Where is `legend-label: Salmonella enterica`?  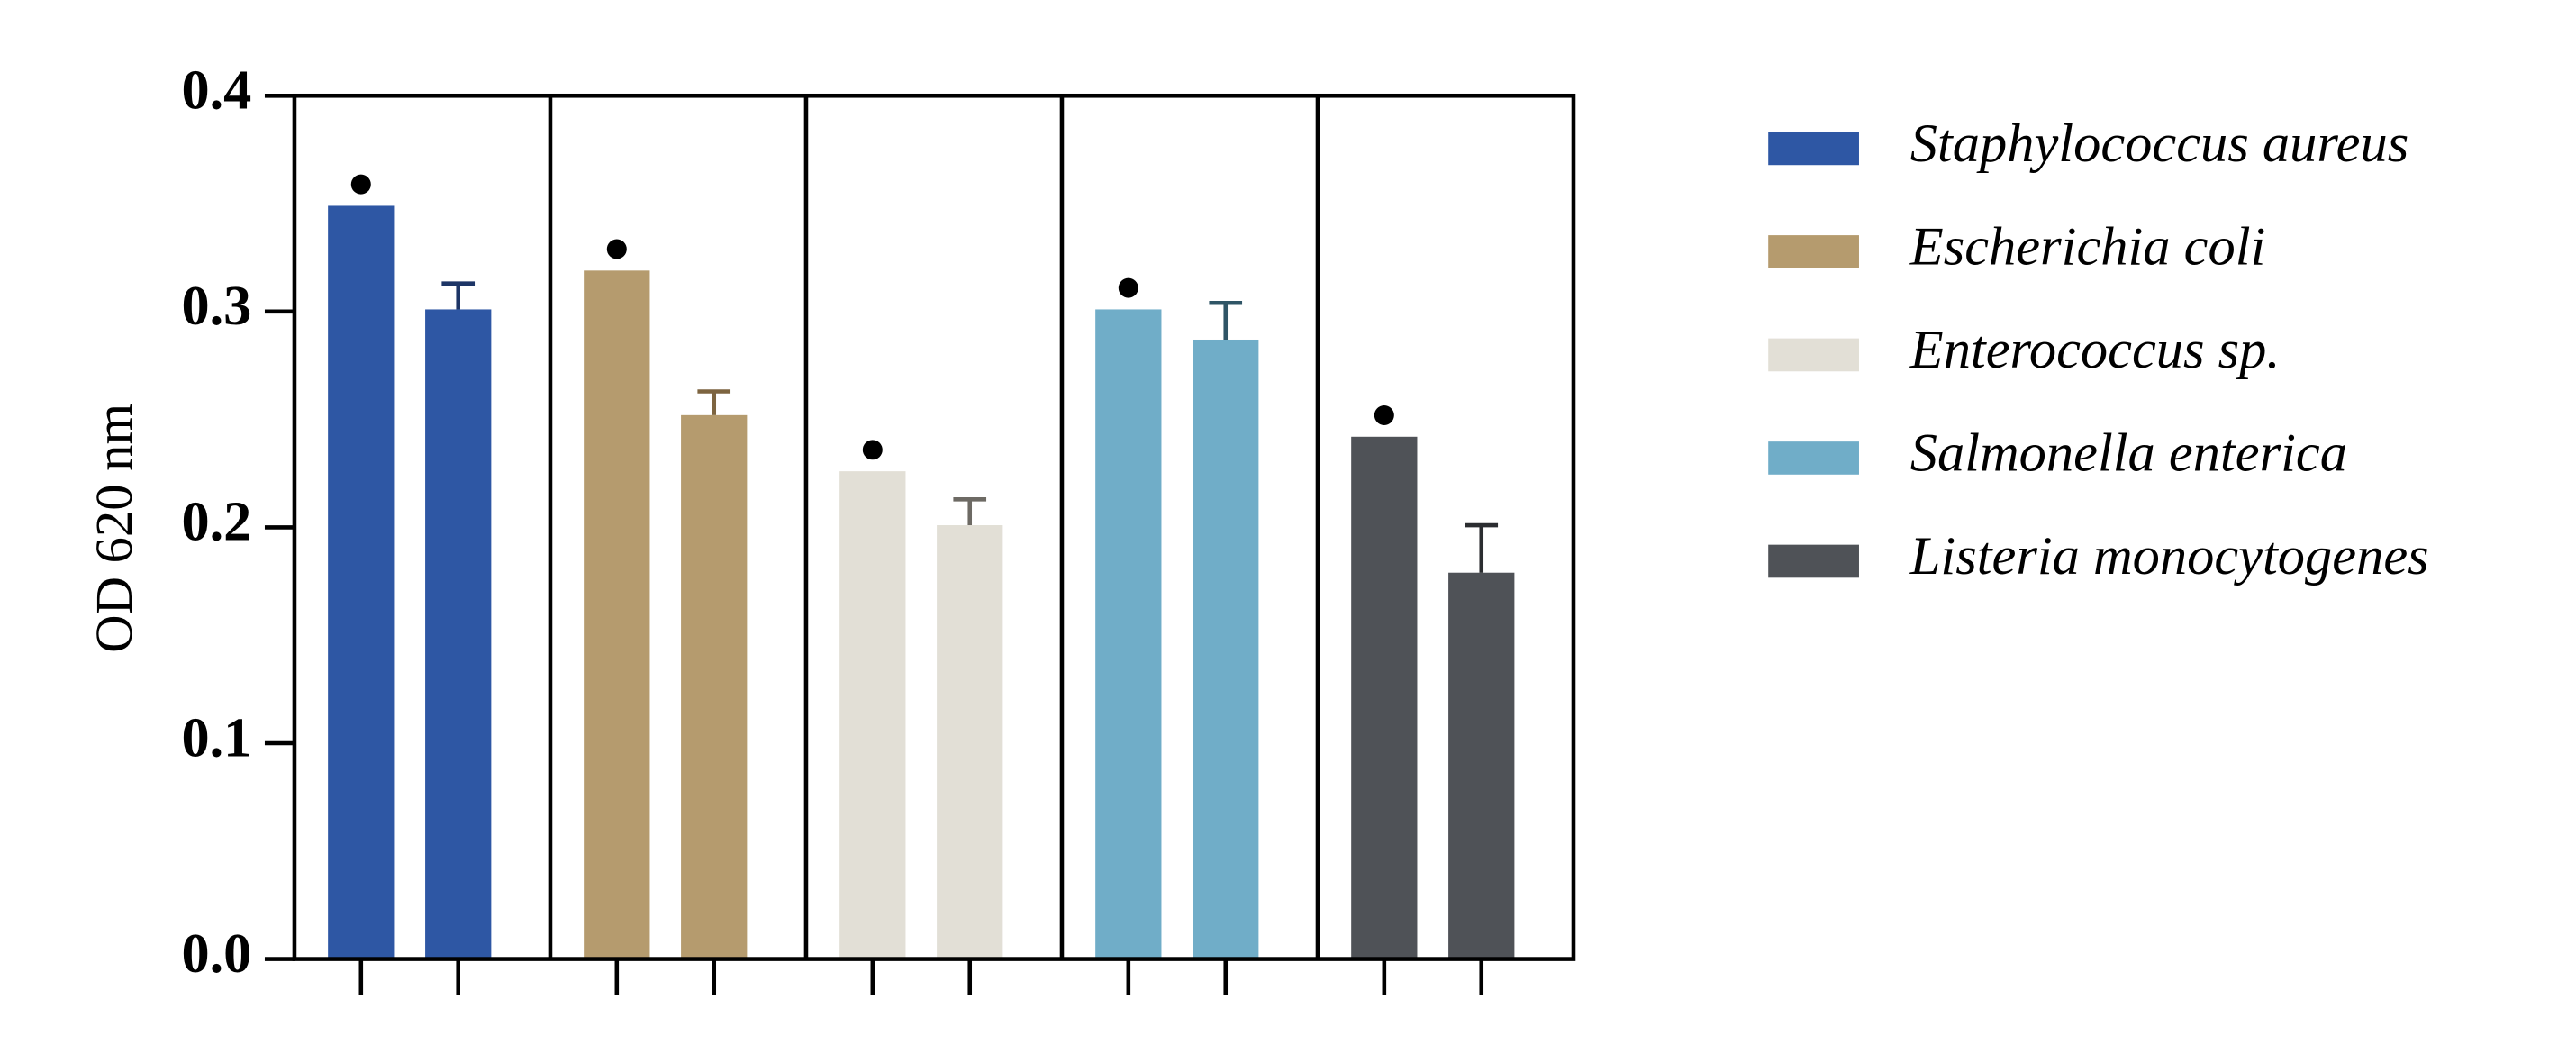 legend-label: Salmonella enterica is located at coordinates (2128, 452).